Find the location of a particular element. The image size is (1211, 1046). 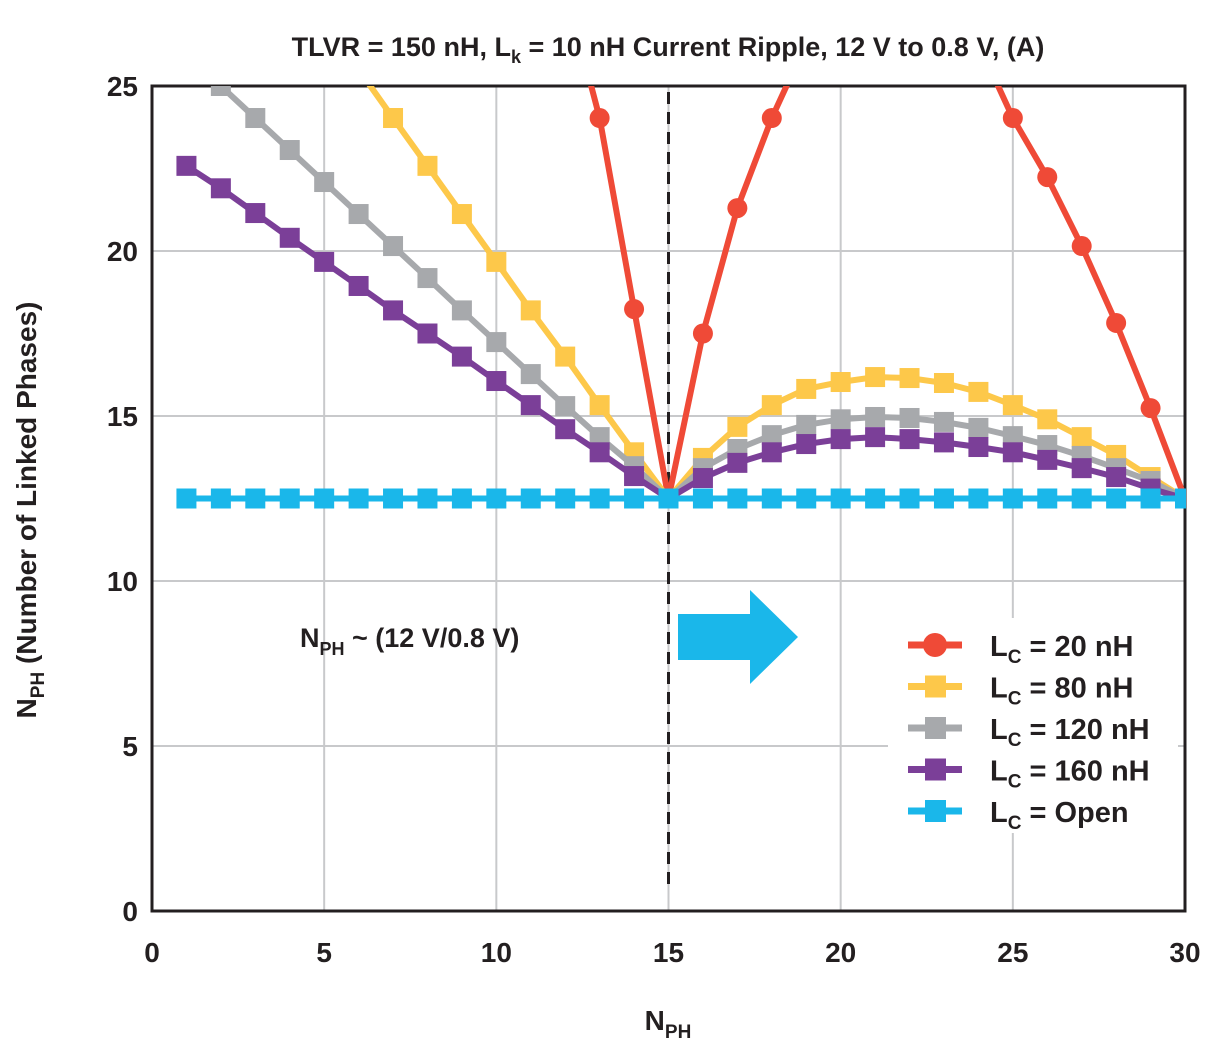

legend-item: LC = 120 nH is located at coordinates (1029, 732).